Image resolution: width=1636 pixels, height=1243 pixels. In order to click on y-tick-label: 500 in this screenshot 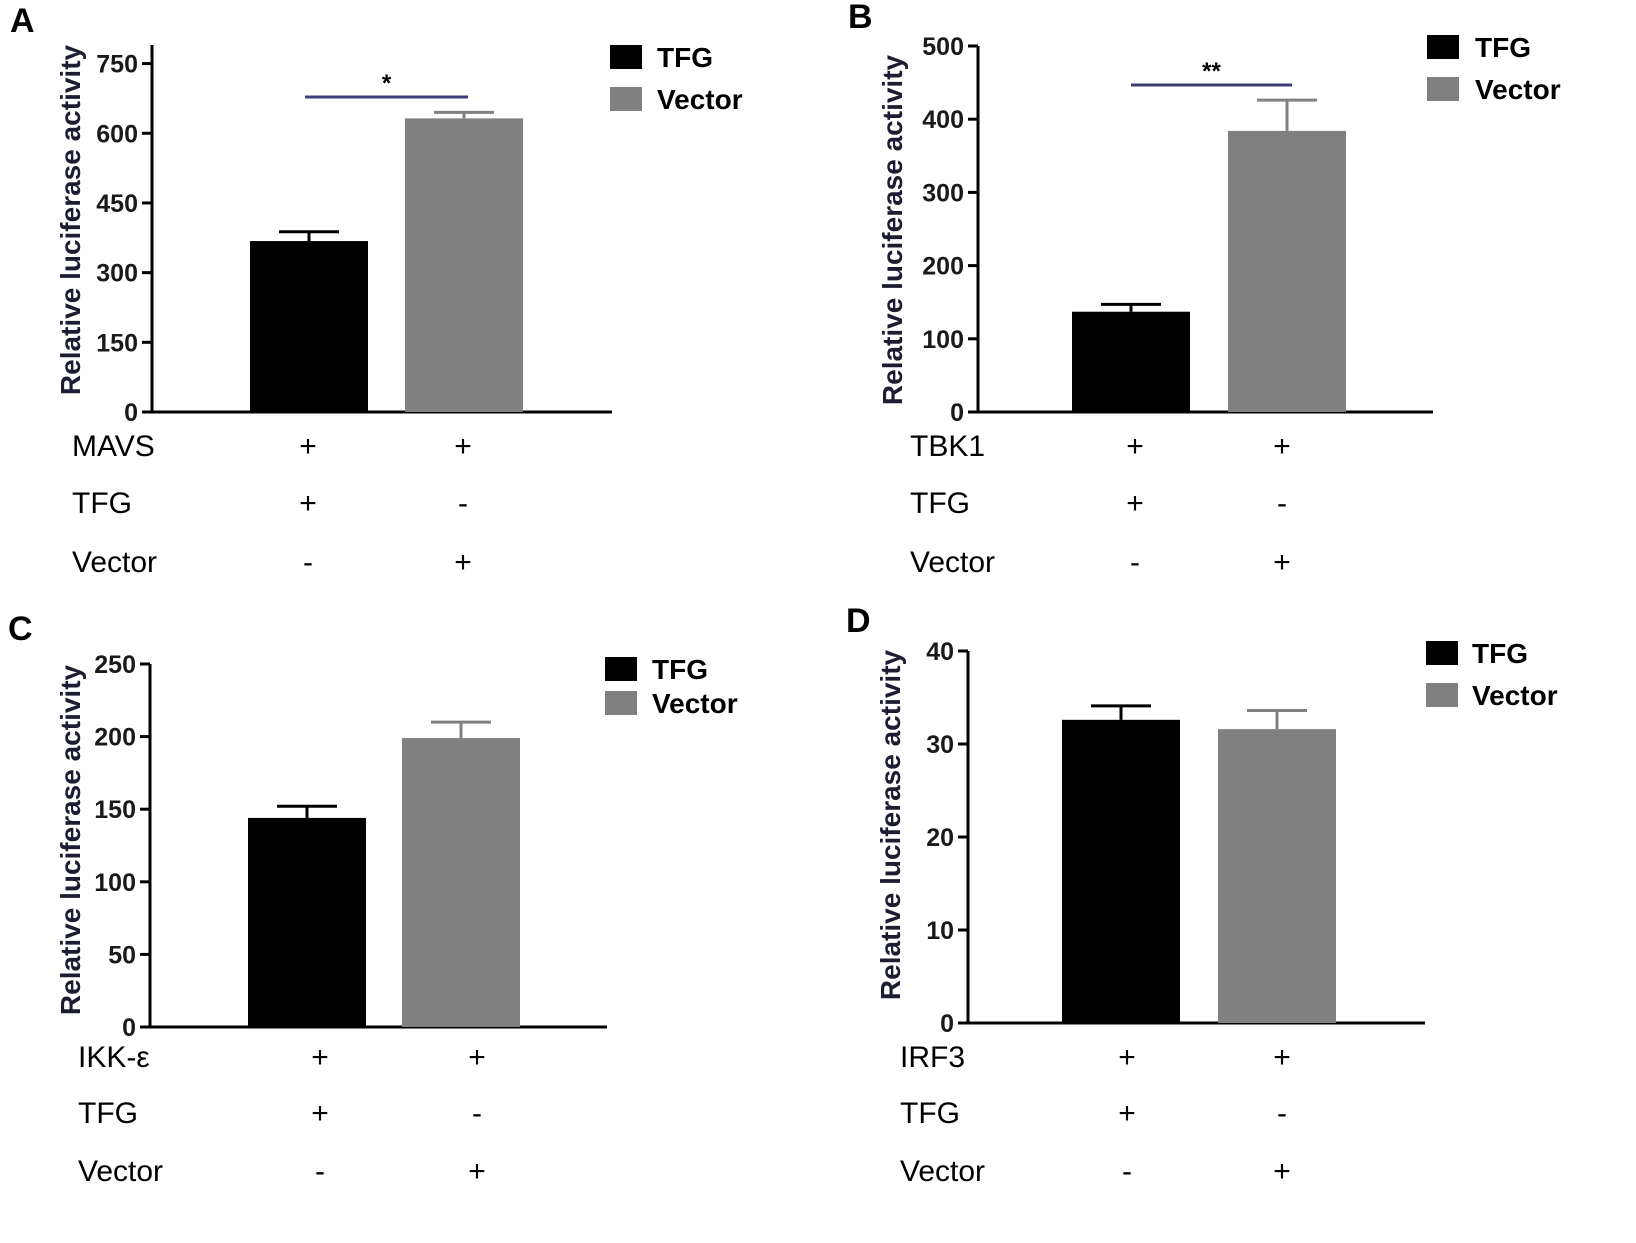, I will do `click(943, 47)`.